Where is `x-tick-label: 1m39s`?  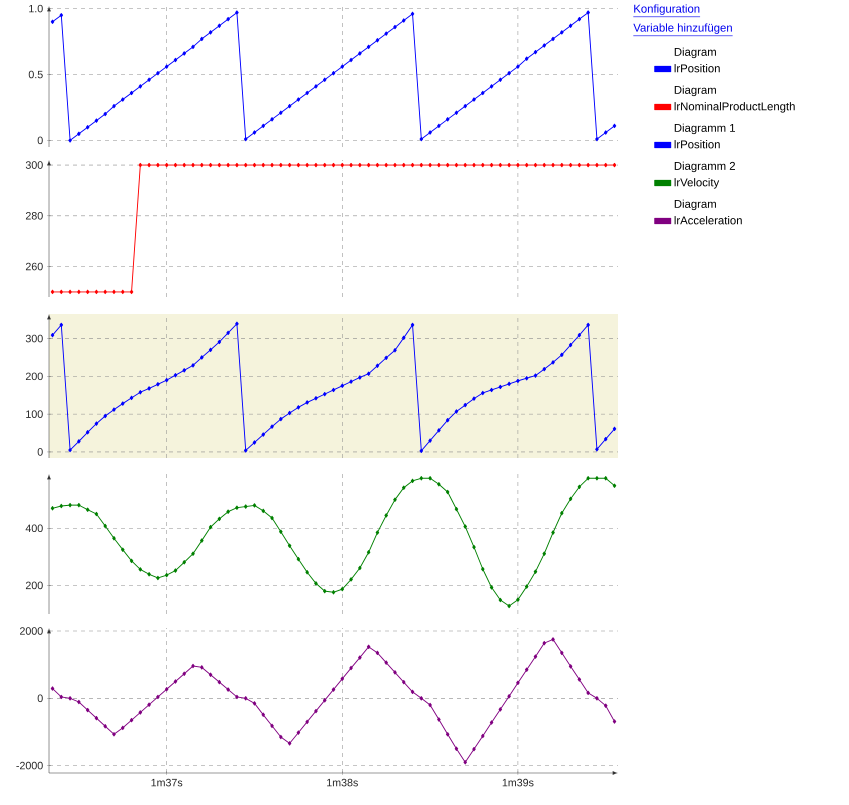 x-tick-label: 1m39s is located at coordinates (518, 782).